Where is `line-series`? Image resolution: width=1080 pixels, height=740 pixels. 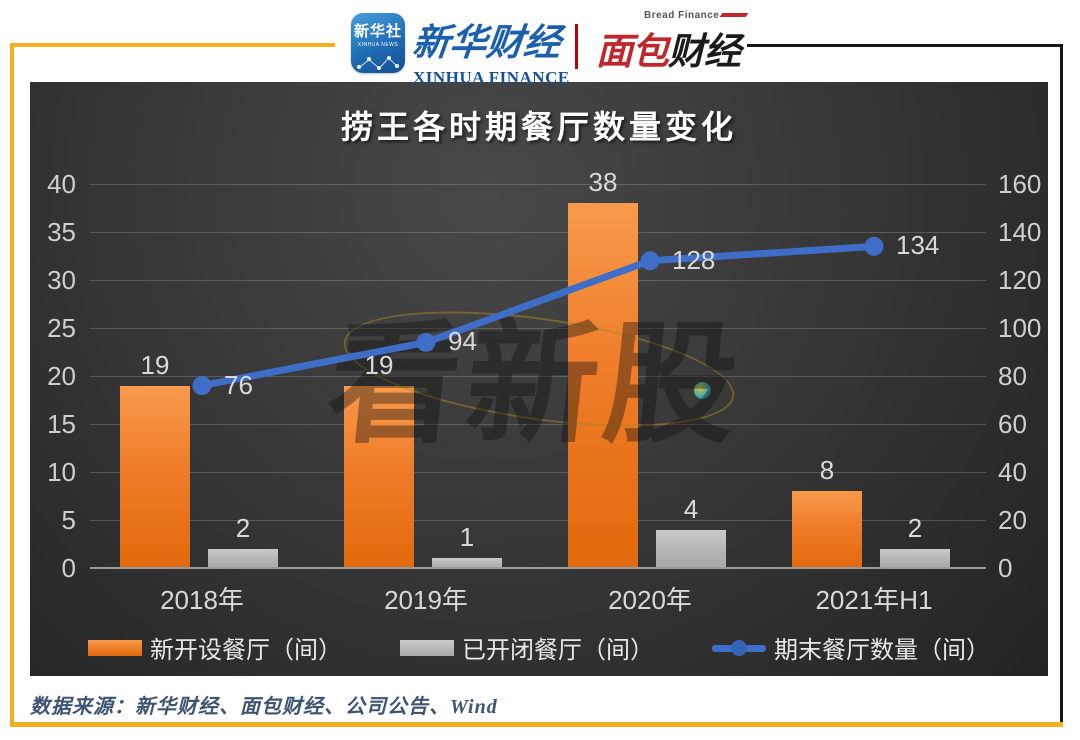 line-series is located at coordinates (538, 316).